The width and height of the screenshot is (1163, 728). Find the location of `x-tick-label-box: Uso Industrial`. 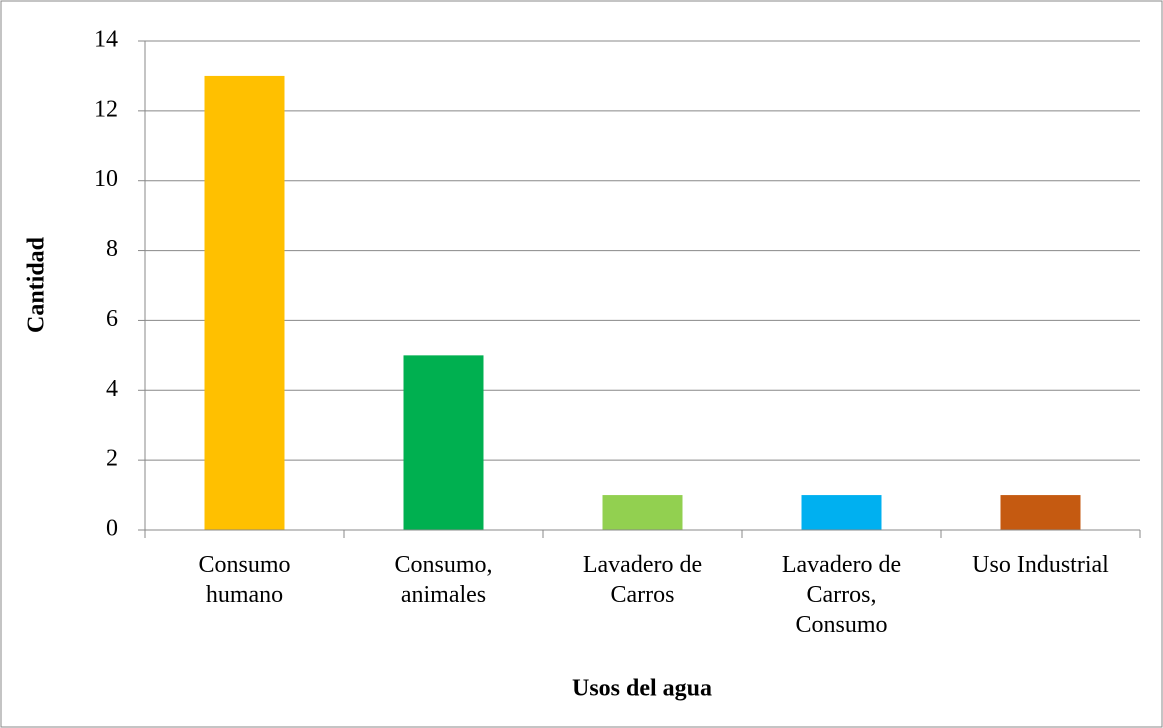

x-tick-label-box: Uso Industrial is located at coordinates (1040, 565).